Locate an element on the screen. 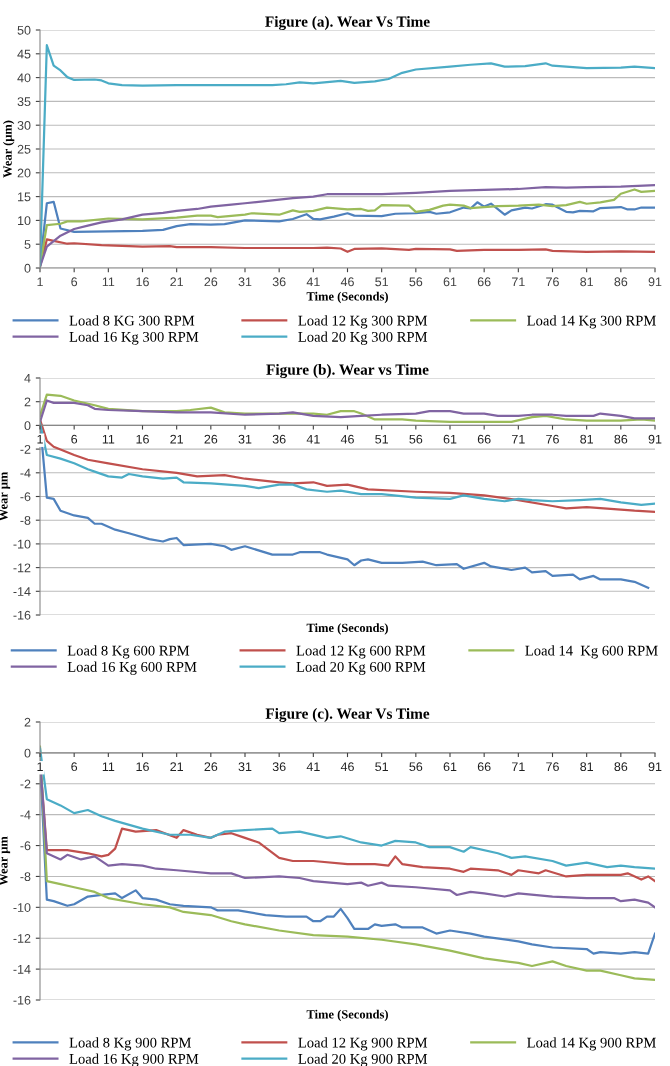  x-axis-title: Time (Seconds) is located at coordinates (347, 629).